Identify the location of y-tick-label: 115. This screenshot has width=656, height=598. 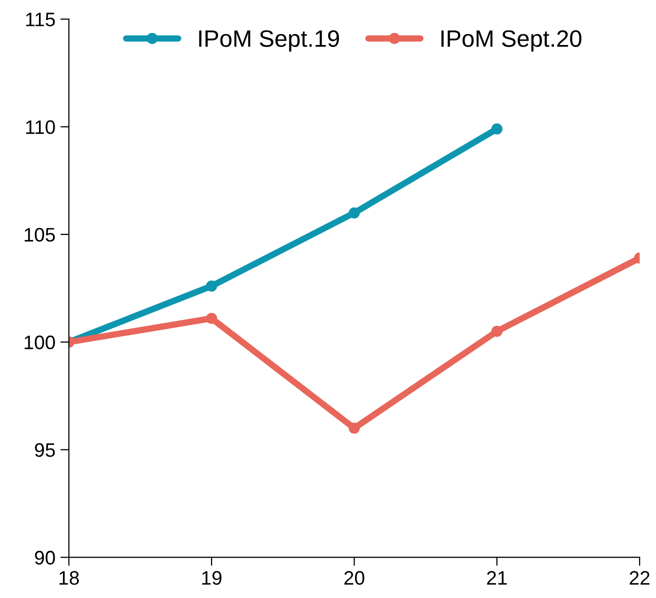
(40, 19).